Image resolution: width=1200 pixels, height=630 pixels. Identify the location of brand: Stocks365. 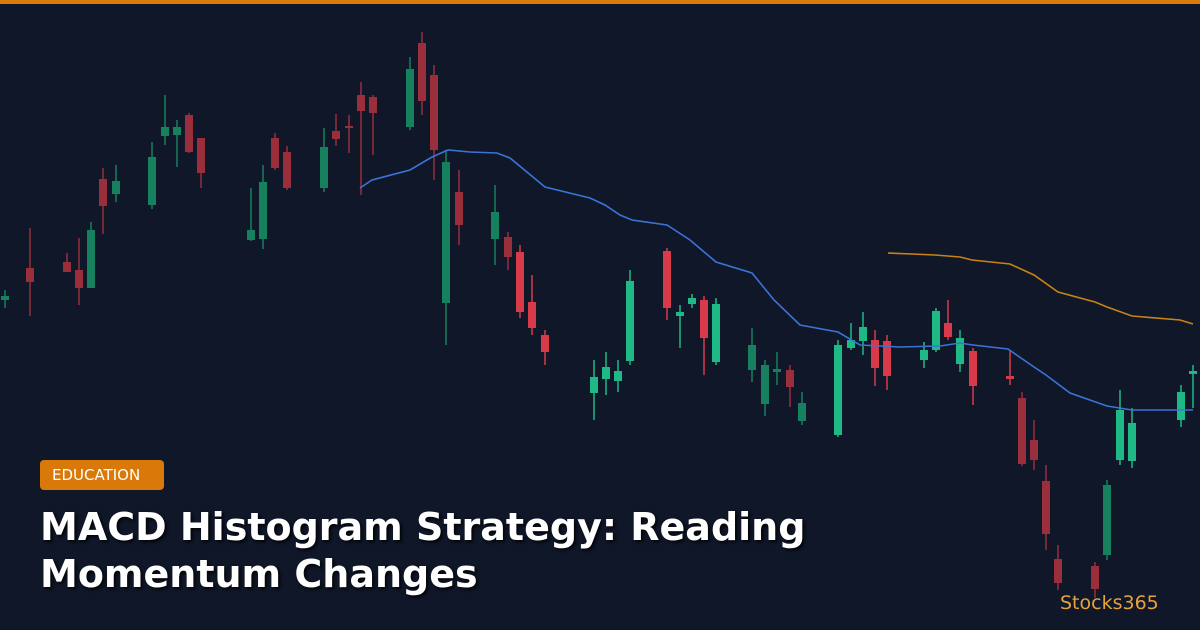
(1109, 603).